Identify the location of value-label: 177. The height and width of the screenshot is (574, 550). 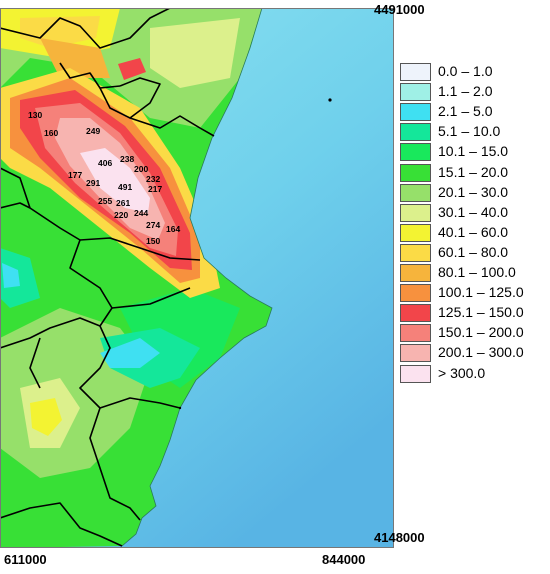
(75, 175).